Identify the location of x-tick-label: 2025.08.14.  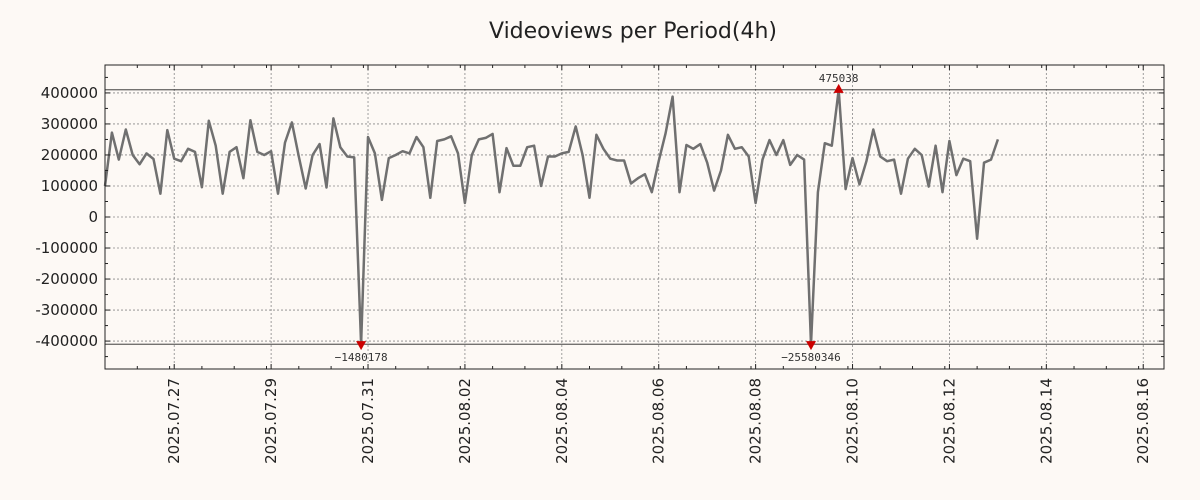
(1046, 421).